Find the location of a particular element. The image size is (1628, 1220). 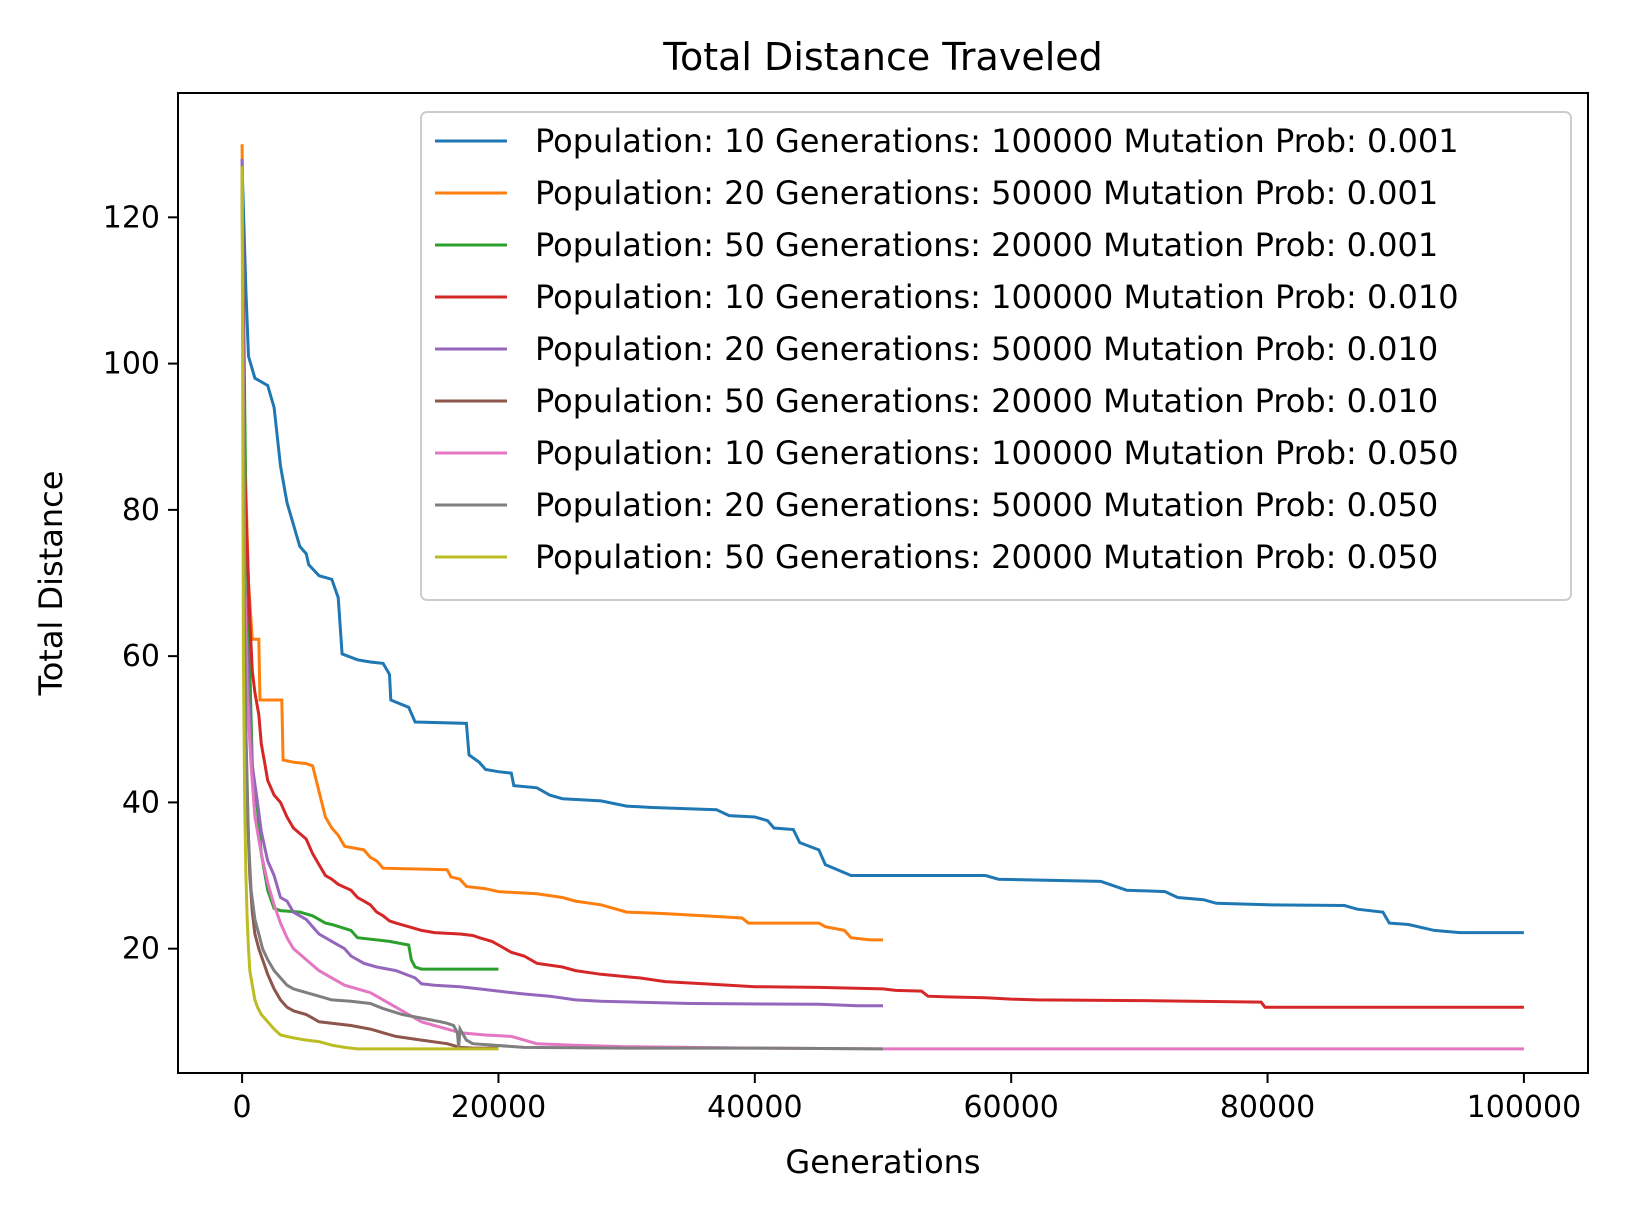

x-tick-label: 40000 is located at coordinates (754, 1107).